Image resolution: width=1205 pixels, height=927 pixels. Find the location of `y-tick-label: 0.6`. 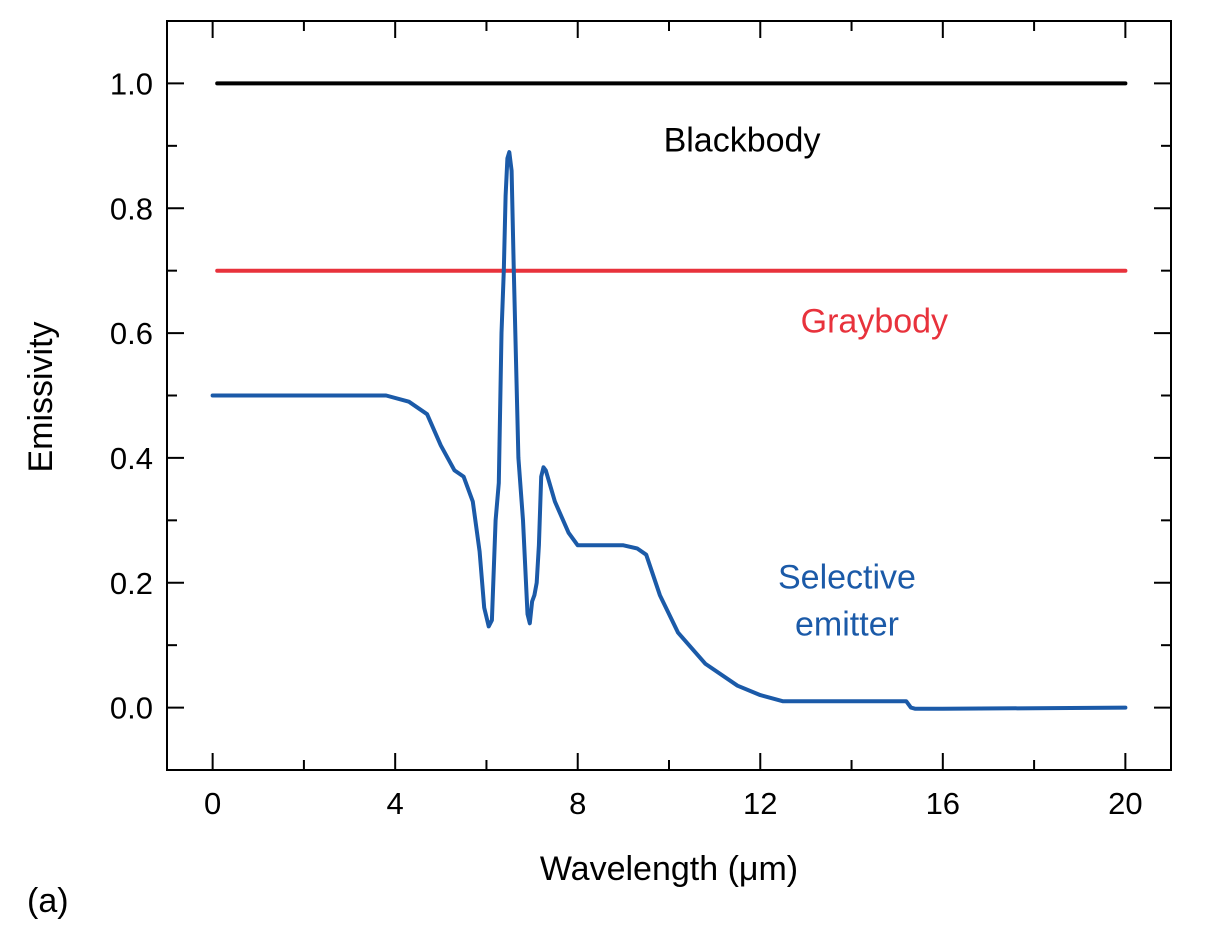

y-tick-label: 0.6 is located at coordinates (131, 333).